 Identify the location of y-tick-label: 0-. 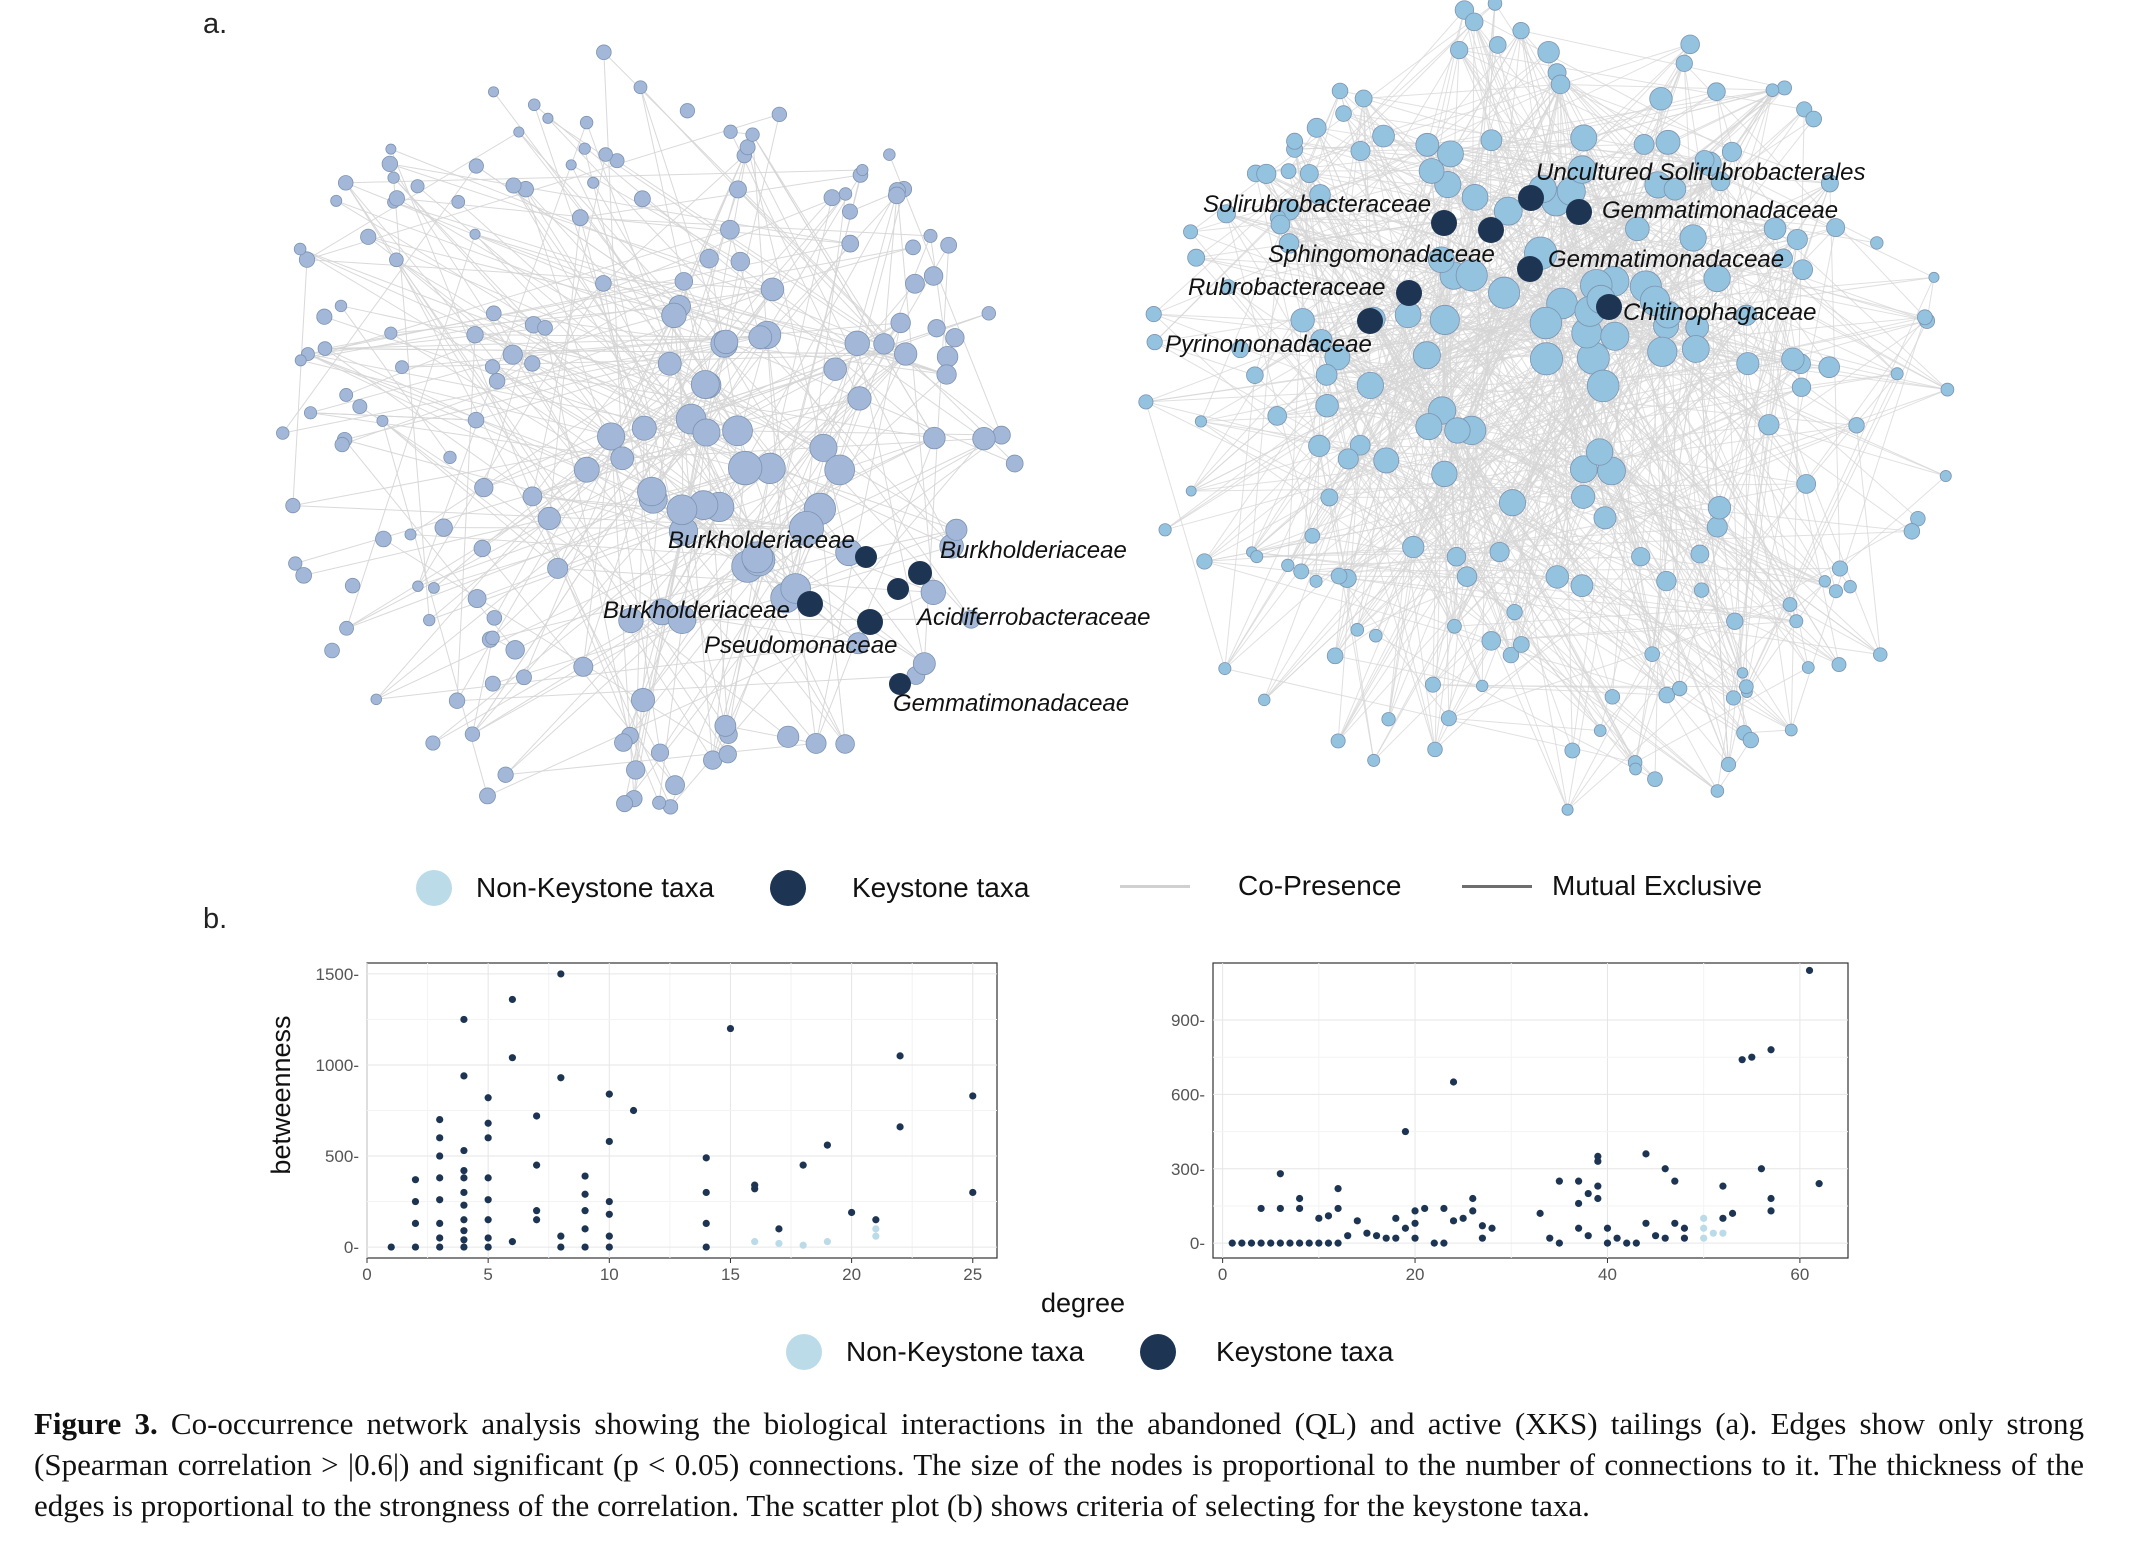
(1197, 1243).